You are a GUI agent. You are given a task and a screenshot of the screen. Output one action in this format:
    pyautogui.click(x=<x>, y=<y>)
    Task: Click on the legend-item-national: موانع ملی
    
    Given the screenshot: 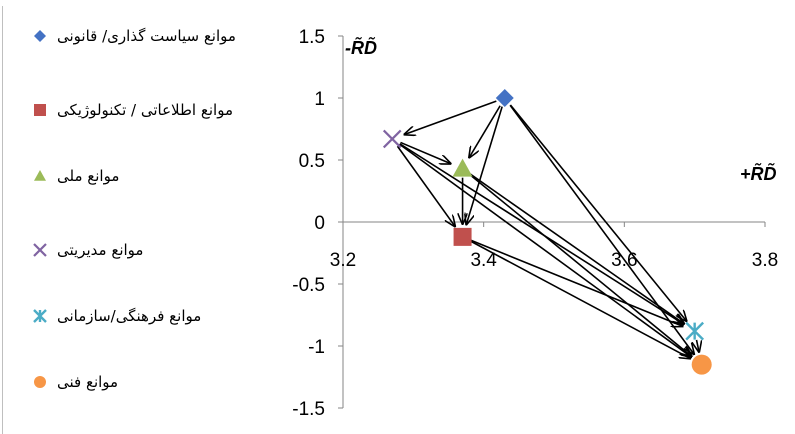 What is the action you would take?
    pyautogui.click(x=76, y=176)
    